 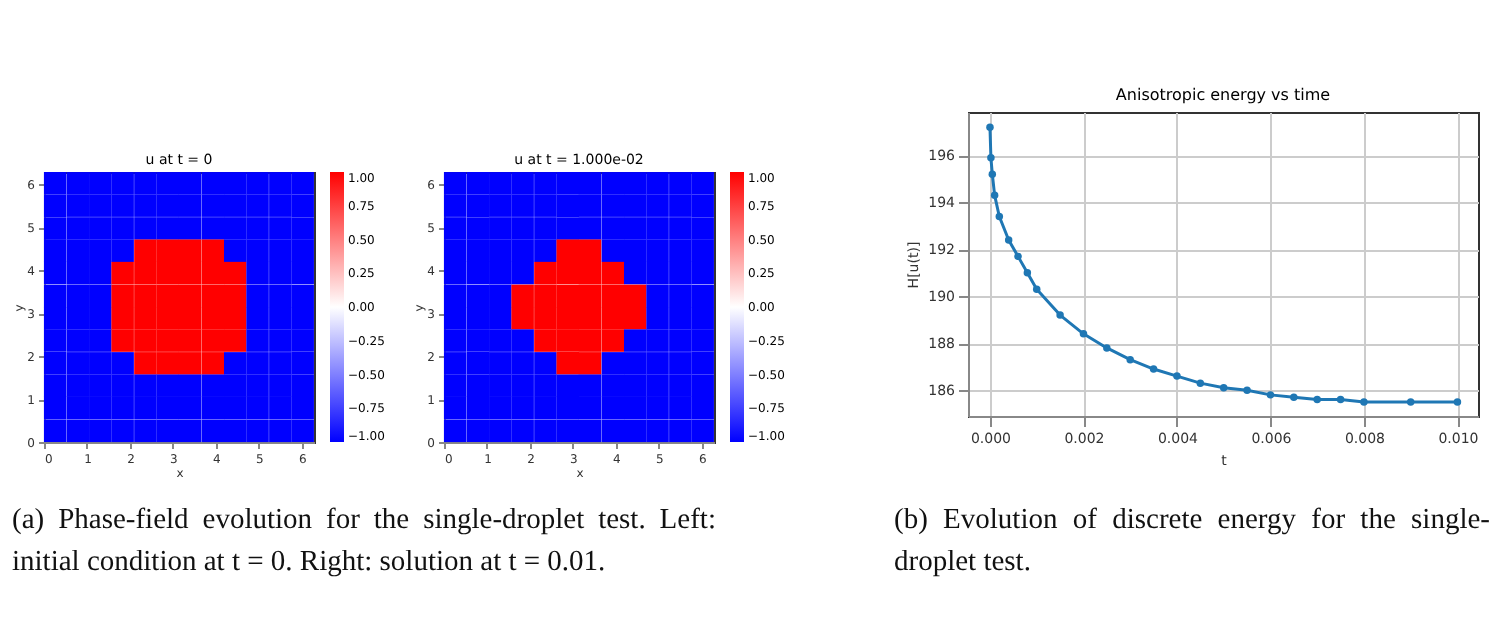 What do you see at coordinates (1223, 95) in the screenshot?
I see `chart-title: Anisotropic energy vs time` at bounding box center [1223, 95].